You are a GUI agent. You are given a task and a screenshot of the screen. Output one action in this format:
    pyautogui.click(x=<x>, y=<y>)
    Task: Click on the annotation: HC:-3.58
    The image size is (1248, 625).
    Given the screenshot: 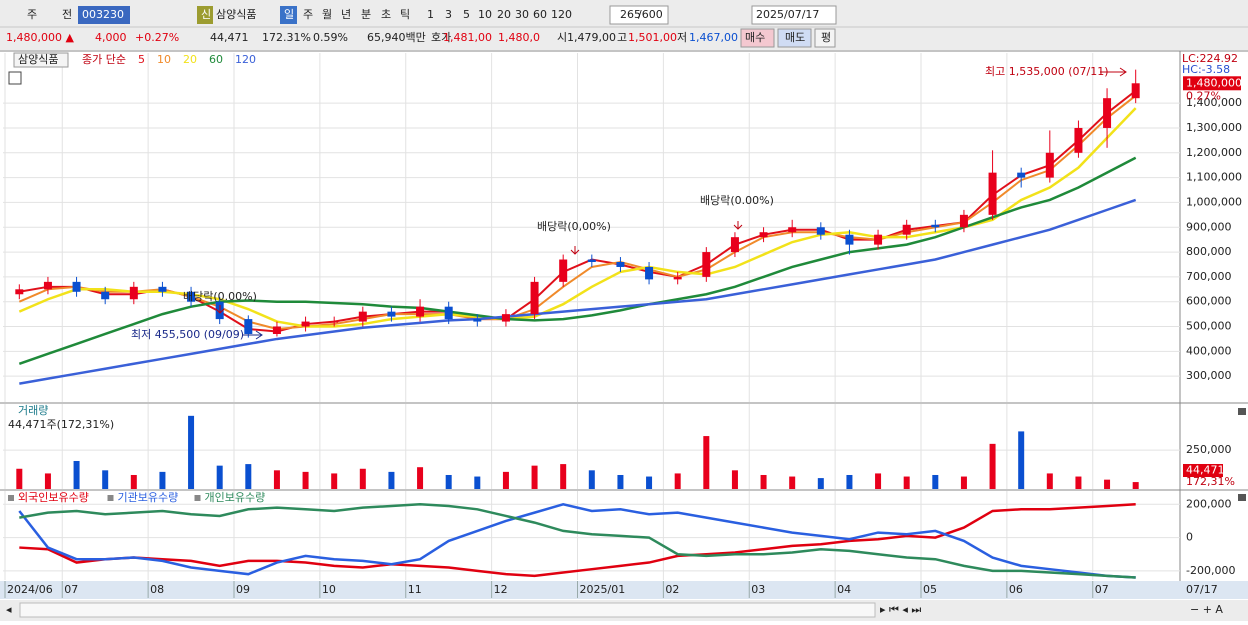 What is the action you would take?
    pyautogui.click(x=1206, y=69)
    